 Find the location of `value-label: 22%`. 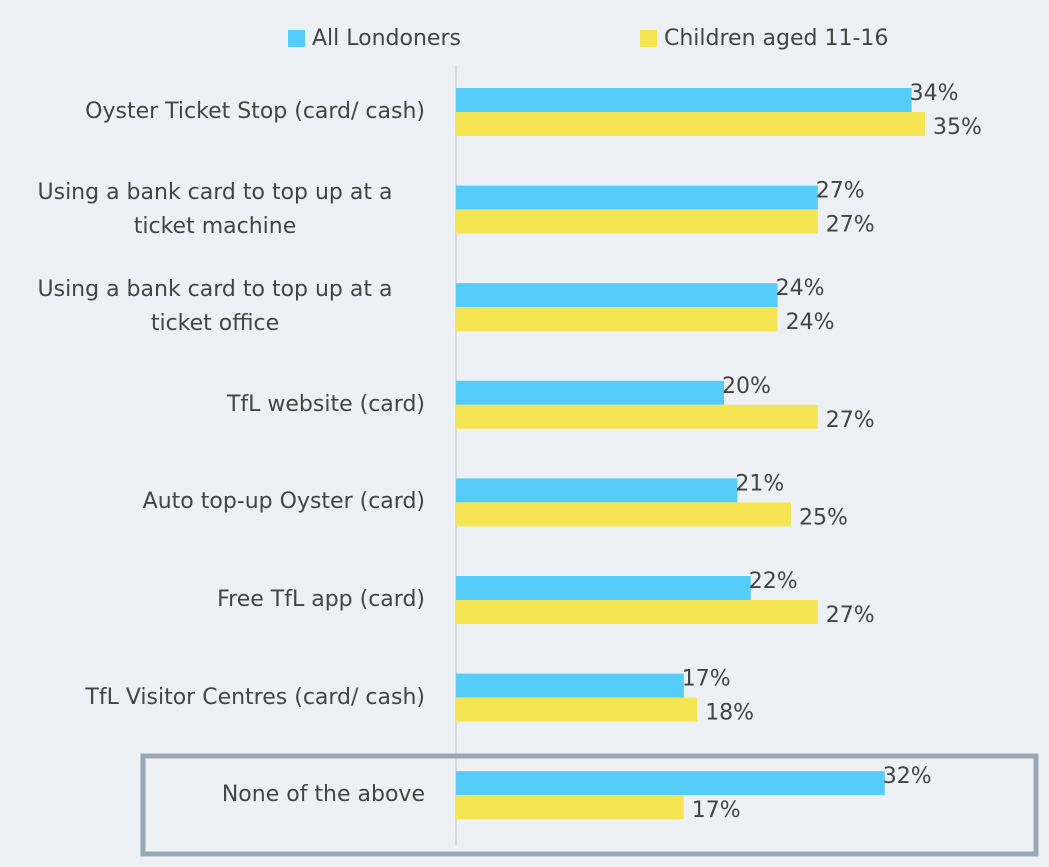

value-label: 22% is located at coordinates (773, 581).